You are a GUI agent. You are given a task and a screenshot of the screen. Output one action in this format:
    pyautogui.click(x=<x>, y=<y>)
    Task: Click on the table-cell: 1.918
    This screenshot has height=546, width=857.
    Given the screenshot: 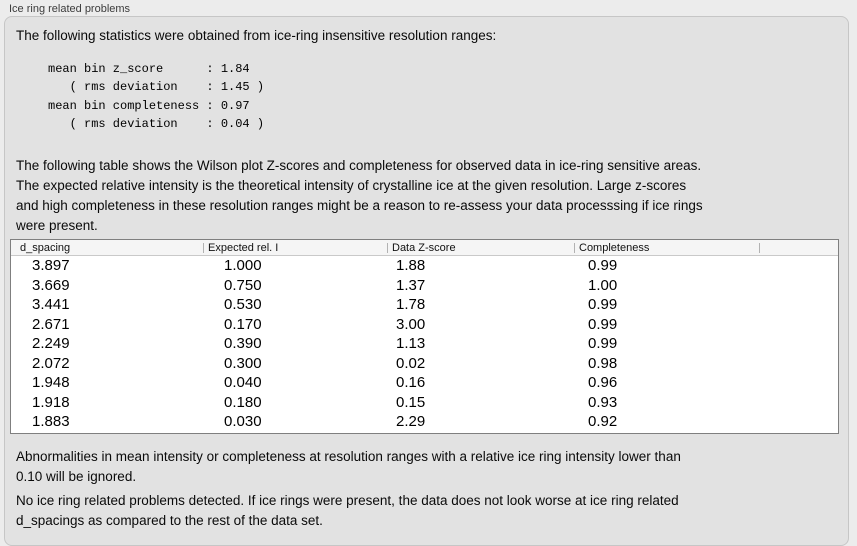 What is the action you would take?
    pyautogui.click(x=51, y=402)
    